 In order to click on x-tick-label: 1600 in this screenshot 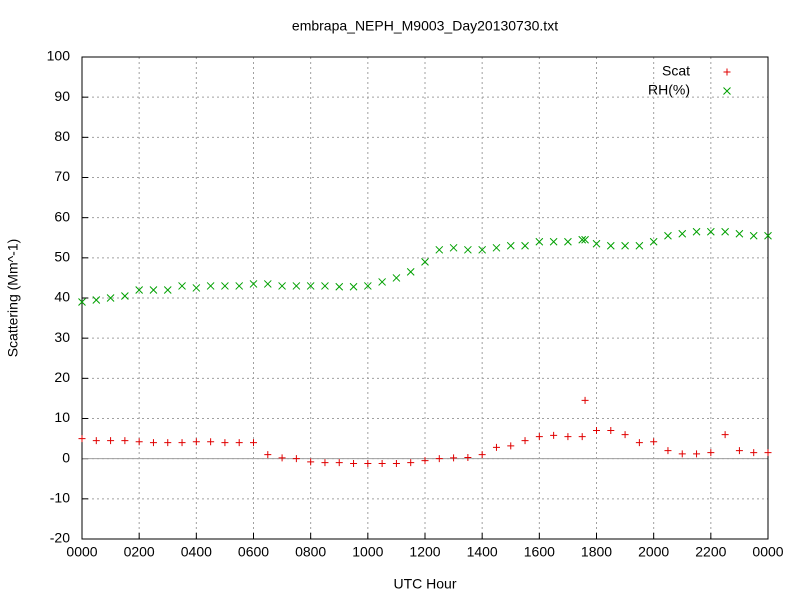, I will do `click(539, 552)`.